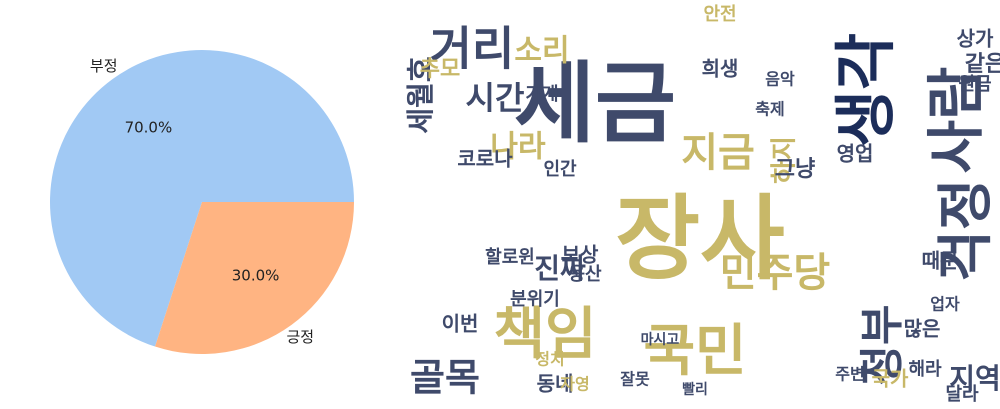 The image size is (1000, 409). Describe the element at coordinates (485, 159) in the screenshot. I see `word-cloud-word: 코로나` at that location.